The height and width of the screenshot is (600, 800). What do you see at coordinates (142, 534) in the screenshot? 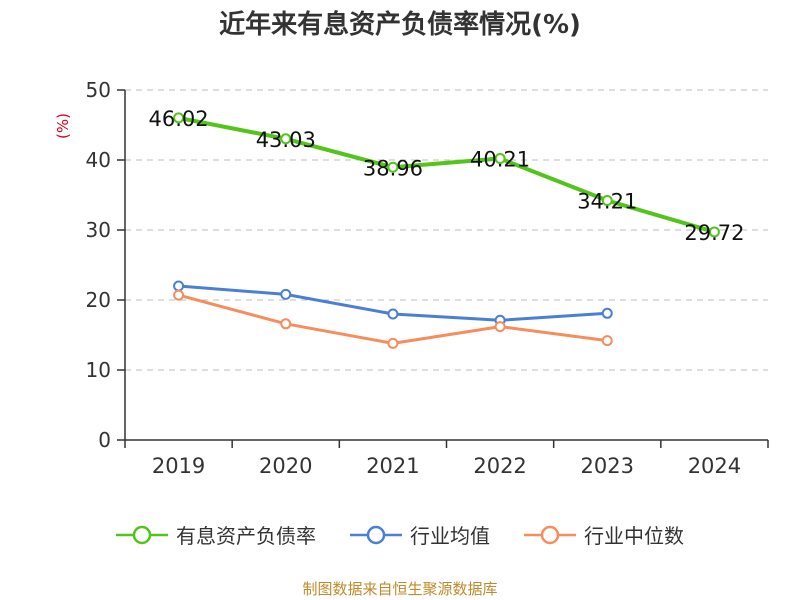
I see `legend-marker-green-icon` at bounding box center [142, 534].